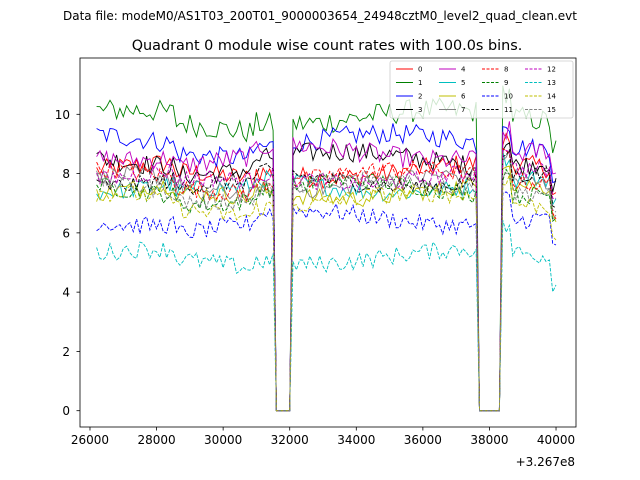  I want to click on x-tick-label: 30000, so click(223, 440).